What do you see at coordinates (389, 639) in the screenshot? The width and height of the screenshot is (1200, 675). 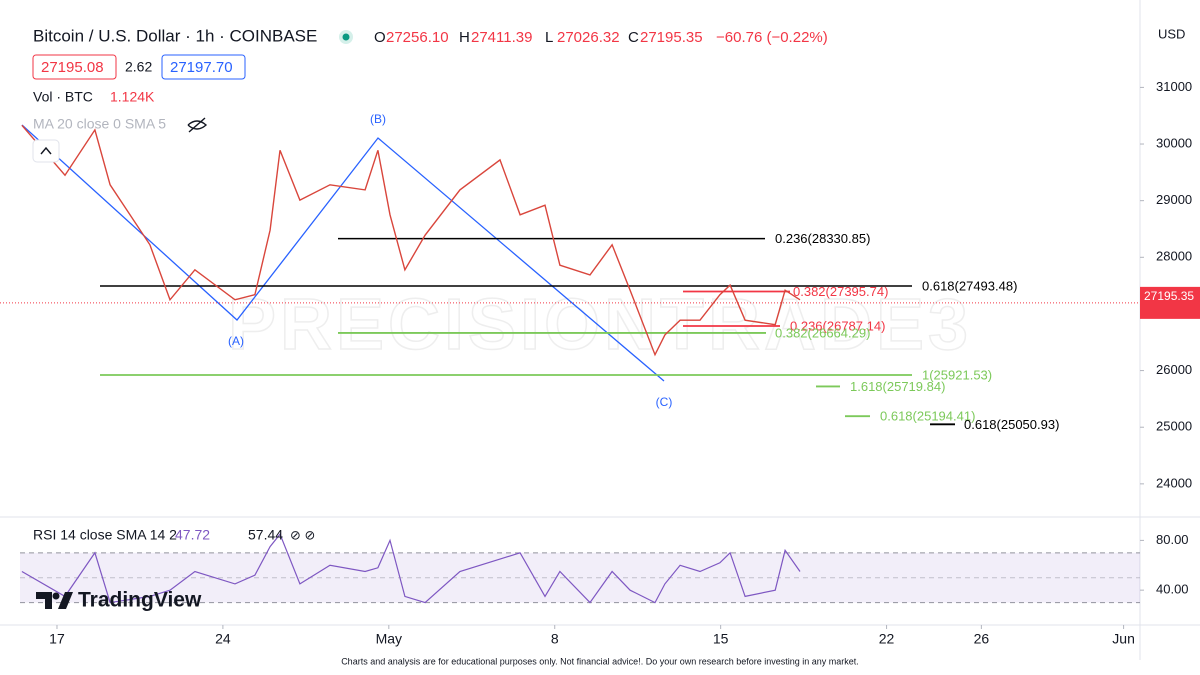 I see `x-tick-label: May` at bounding box center [389, 639].